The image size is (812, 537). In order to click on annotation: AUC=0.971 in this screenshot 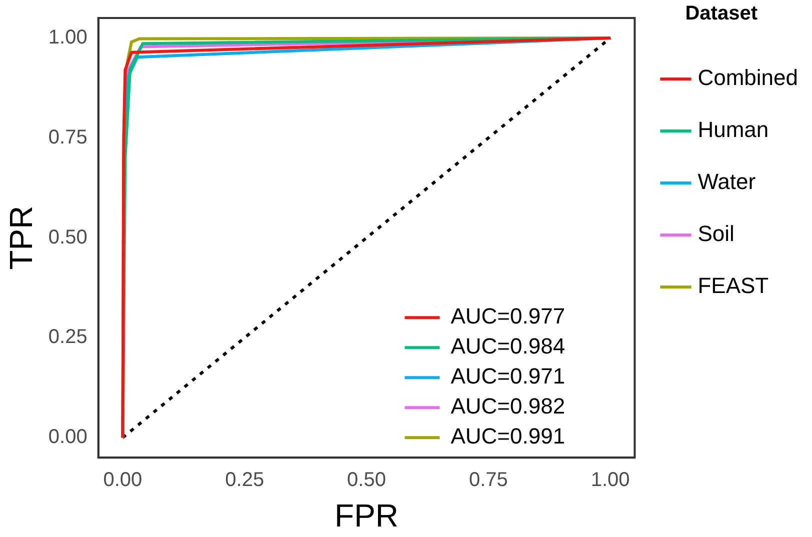, I will do `click(508, 376)`.